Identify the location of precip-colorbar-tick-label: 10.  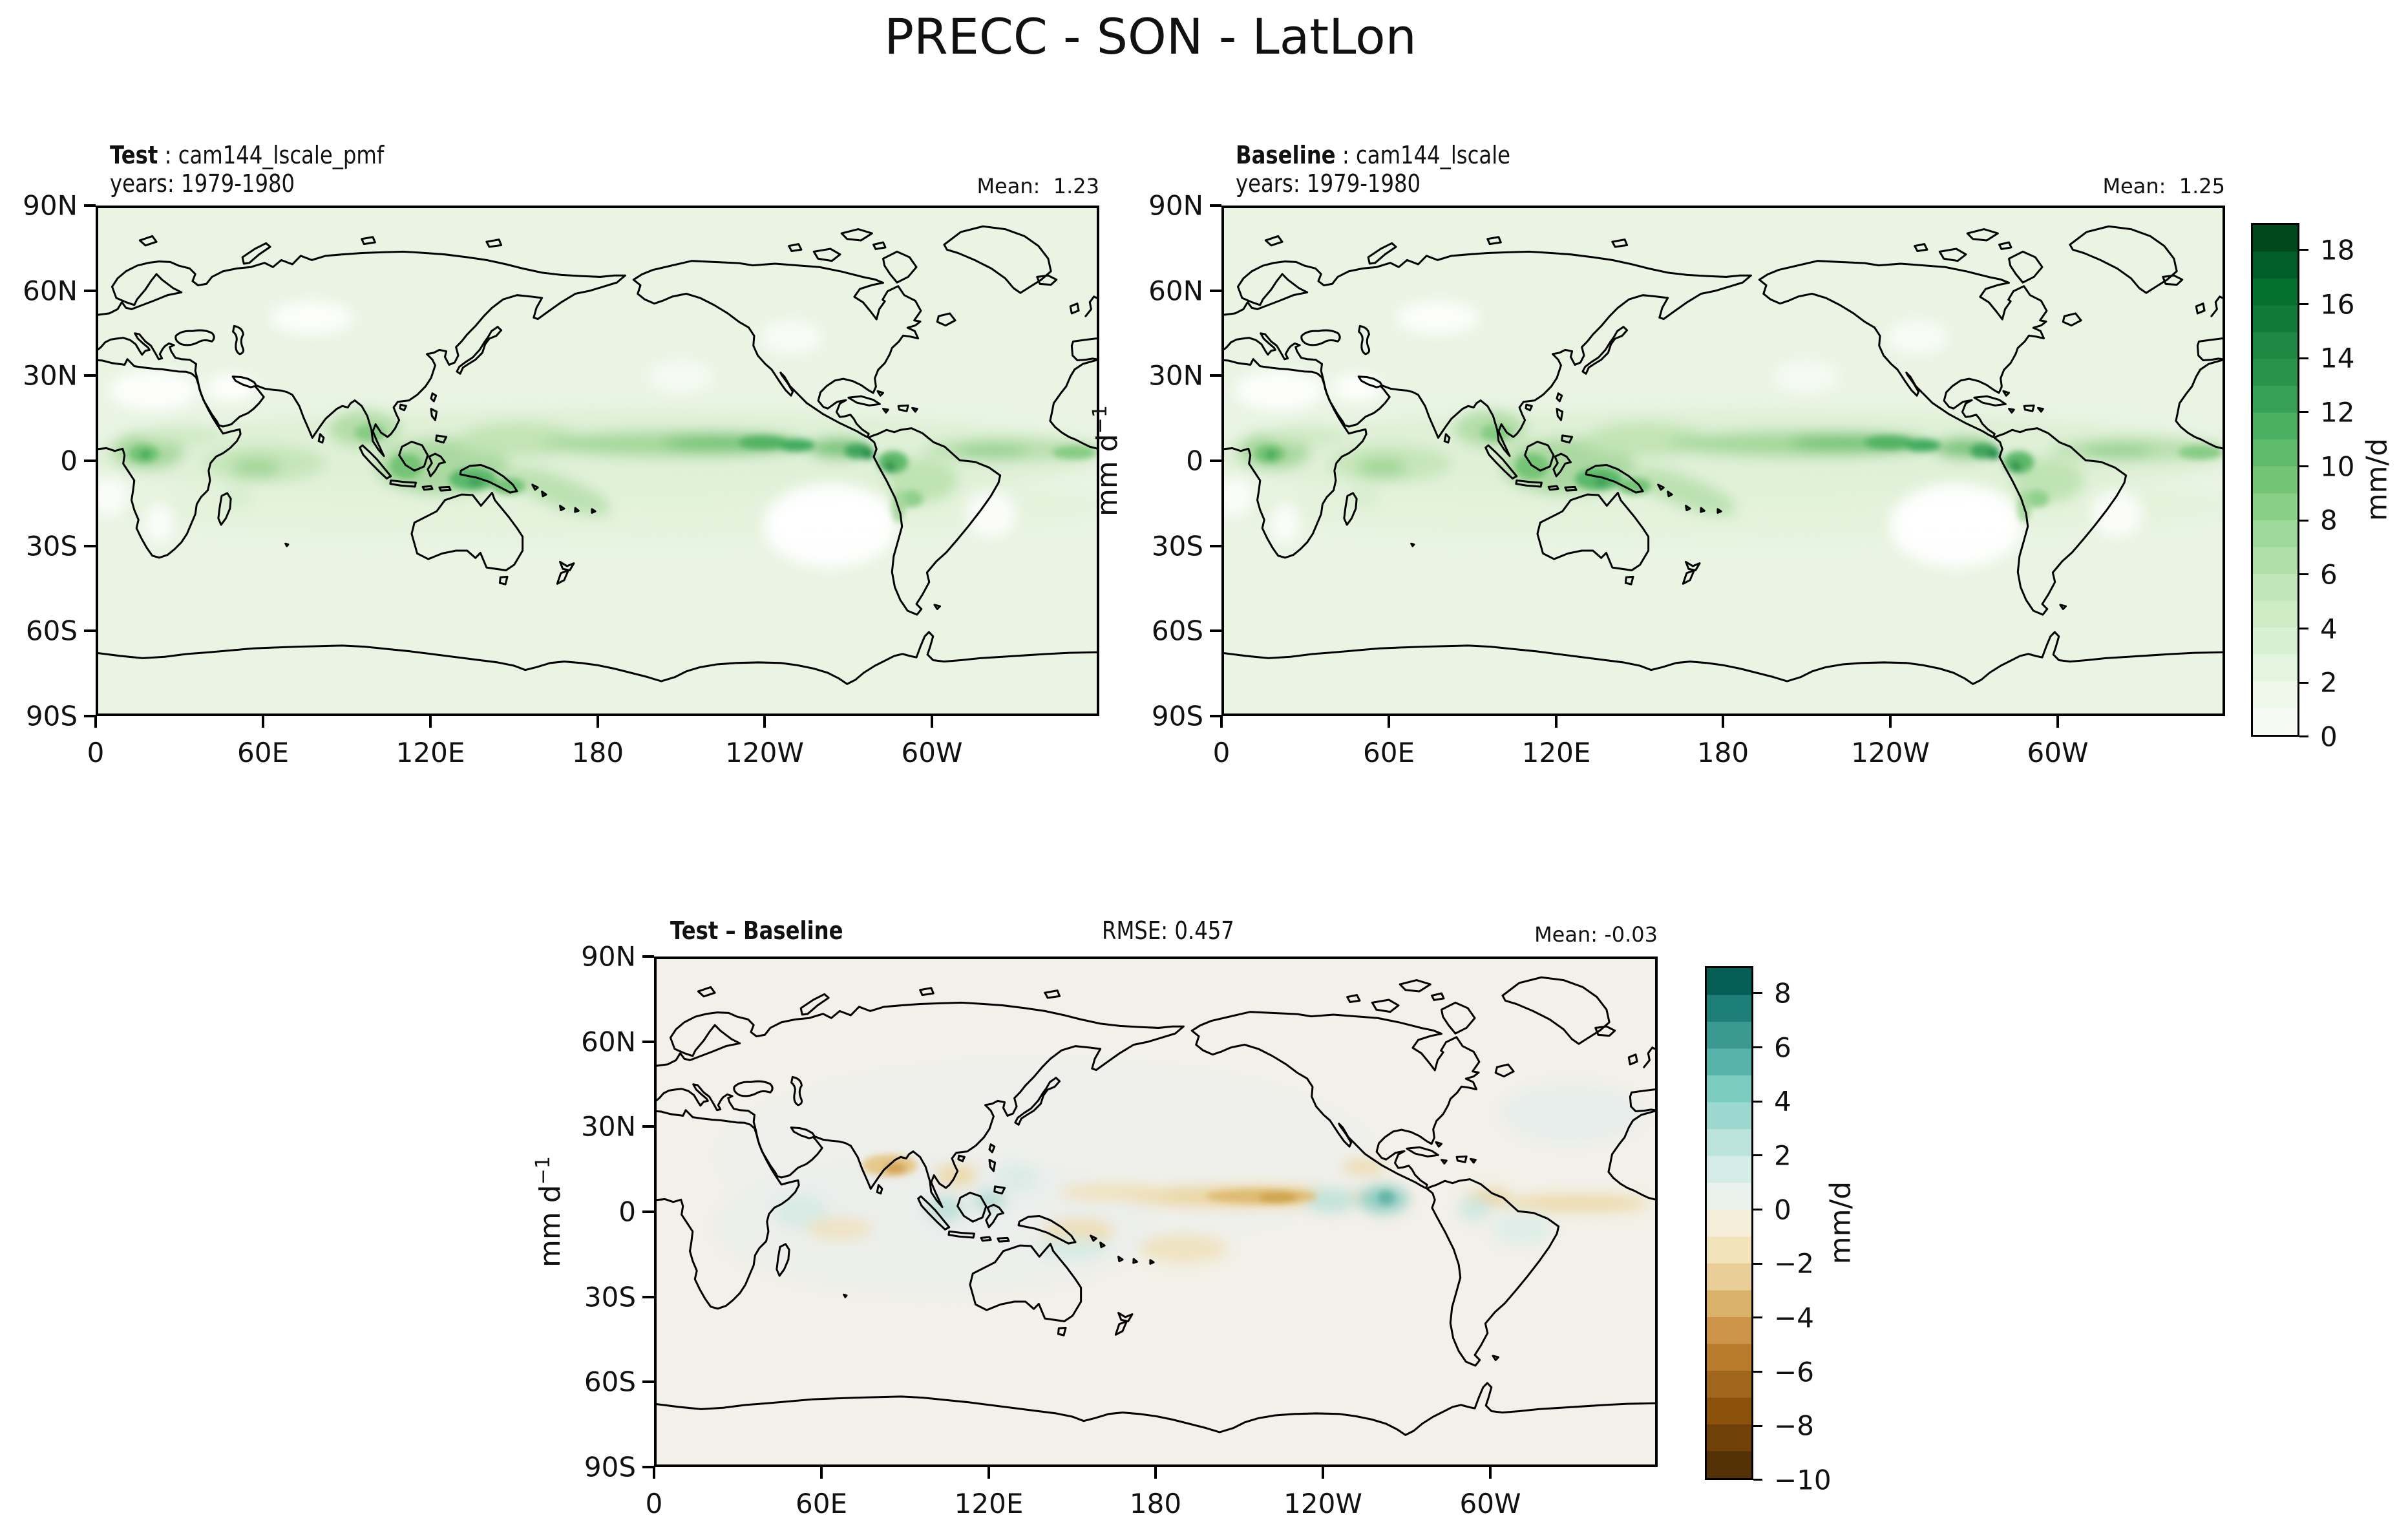
(2337, 466).